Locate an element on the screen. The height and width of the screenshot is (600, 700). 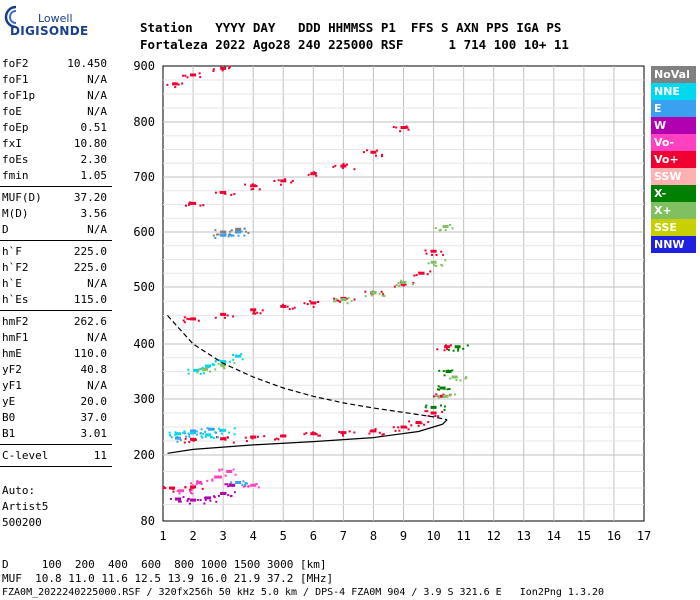
param-name: foF1p is located at coordinates (19, 95).